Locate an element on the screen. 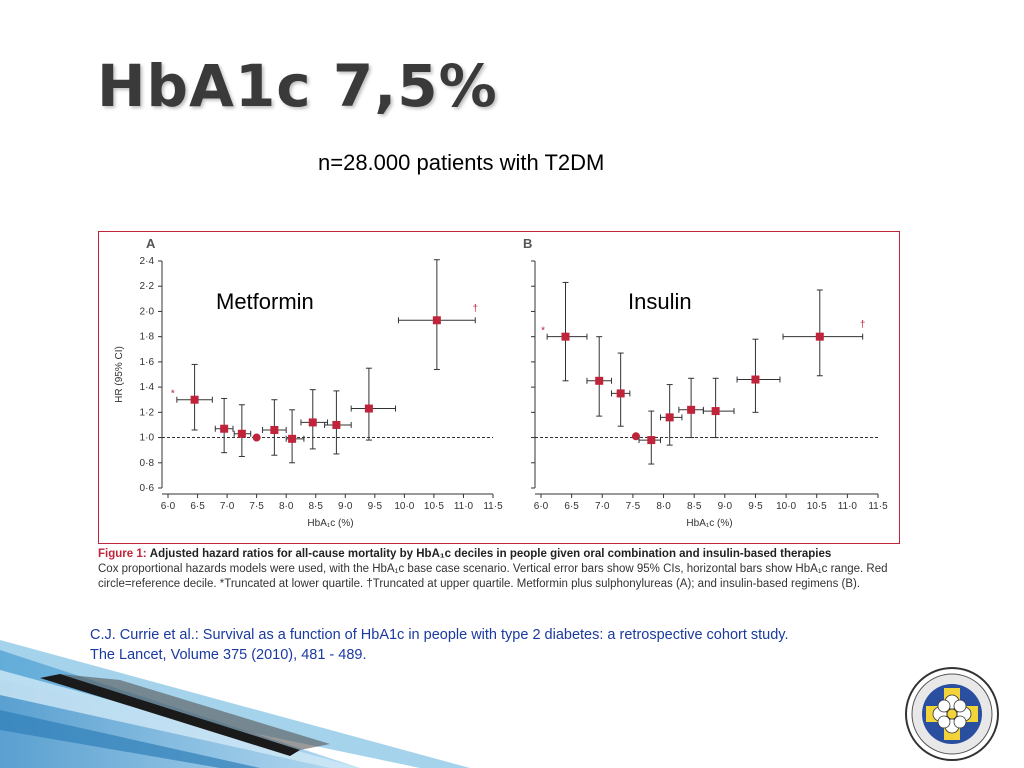  y-tick-label: 1·6 is located at coordinates (147, 362).